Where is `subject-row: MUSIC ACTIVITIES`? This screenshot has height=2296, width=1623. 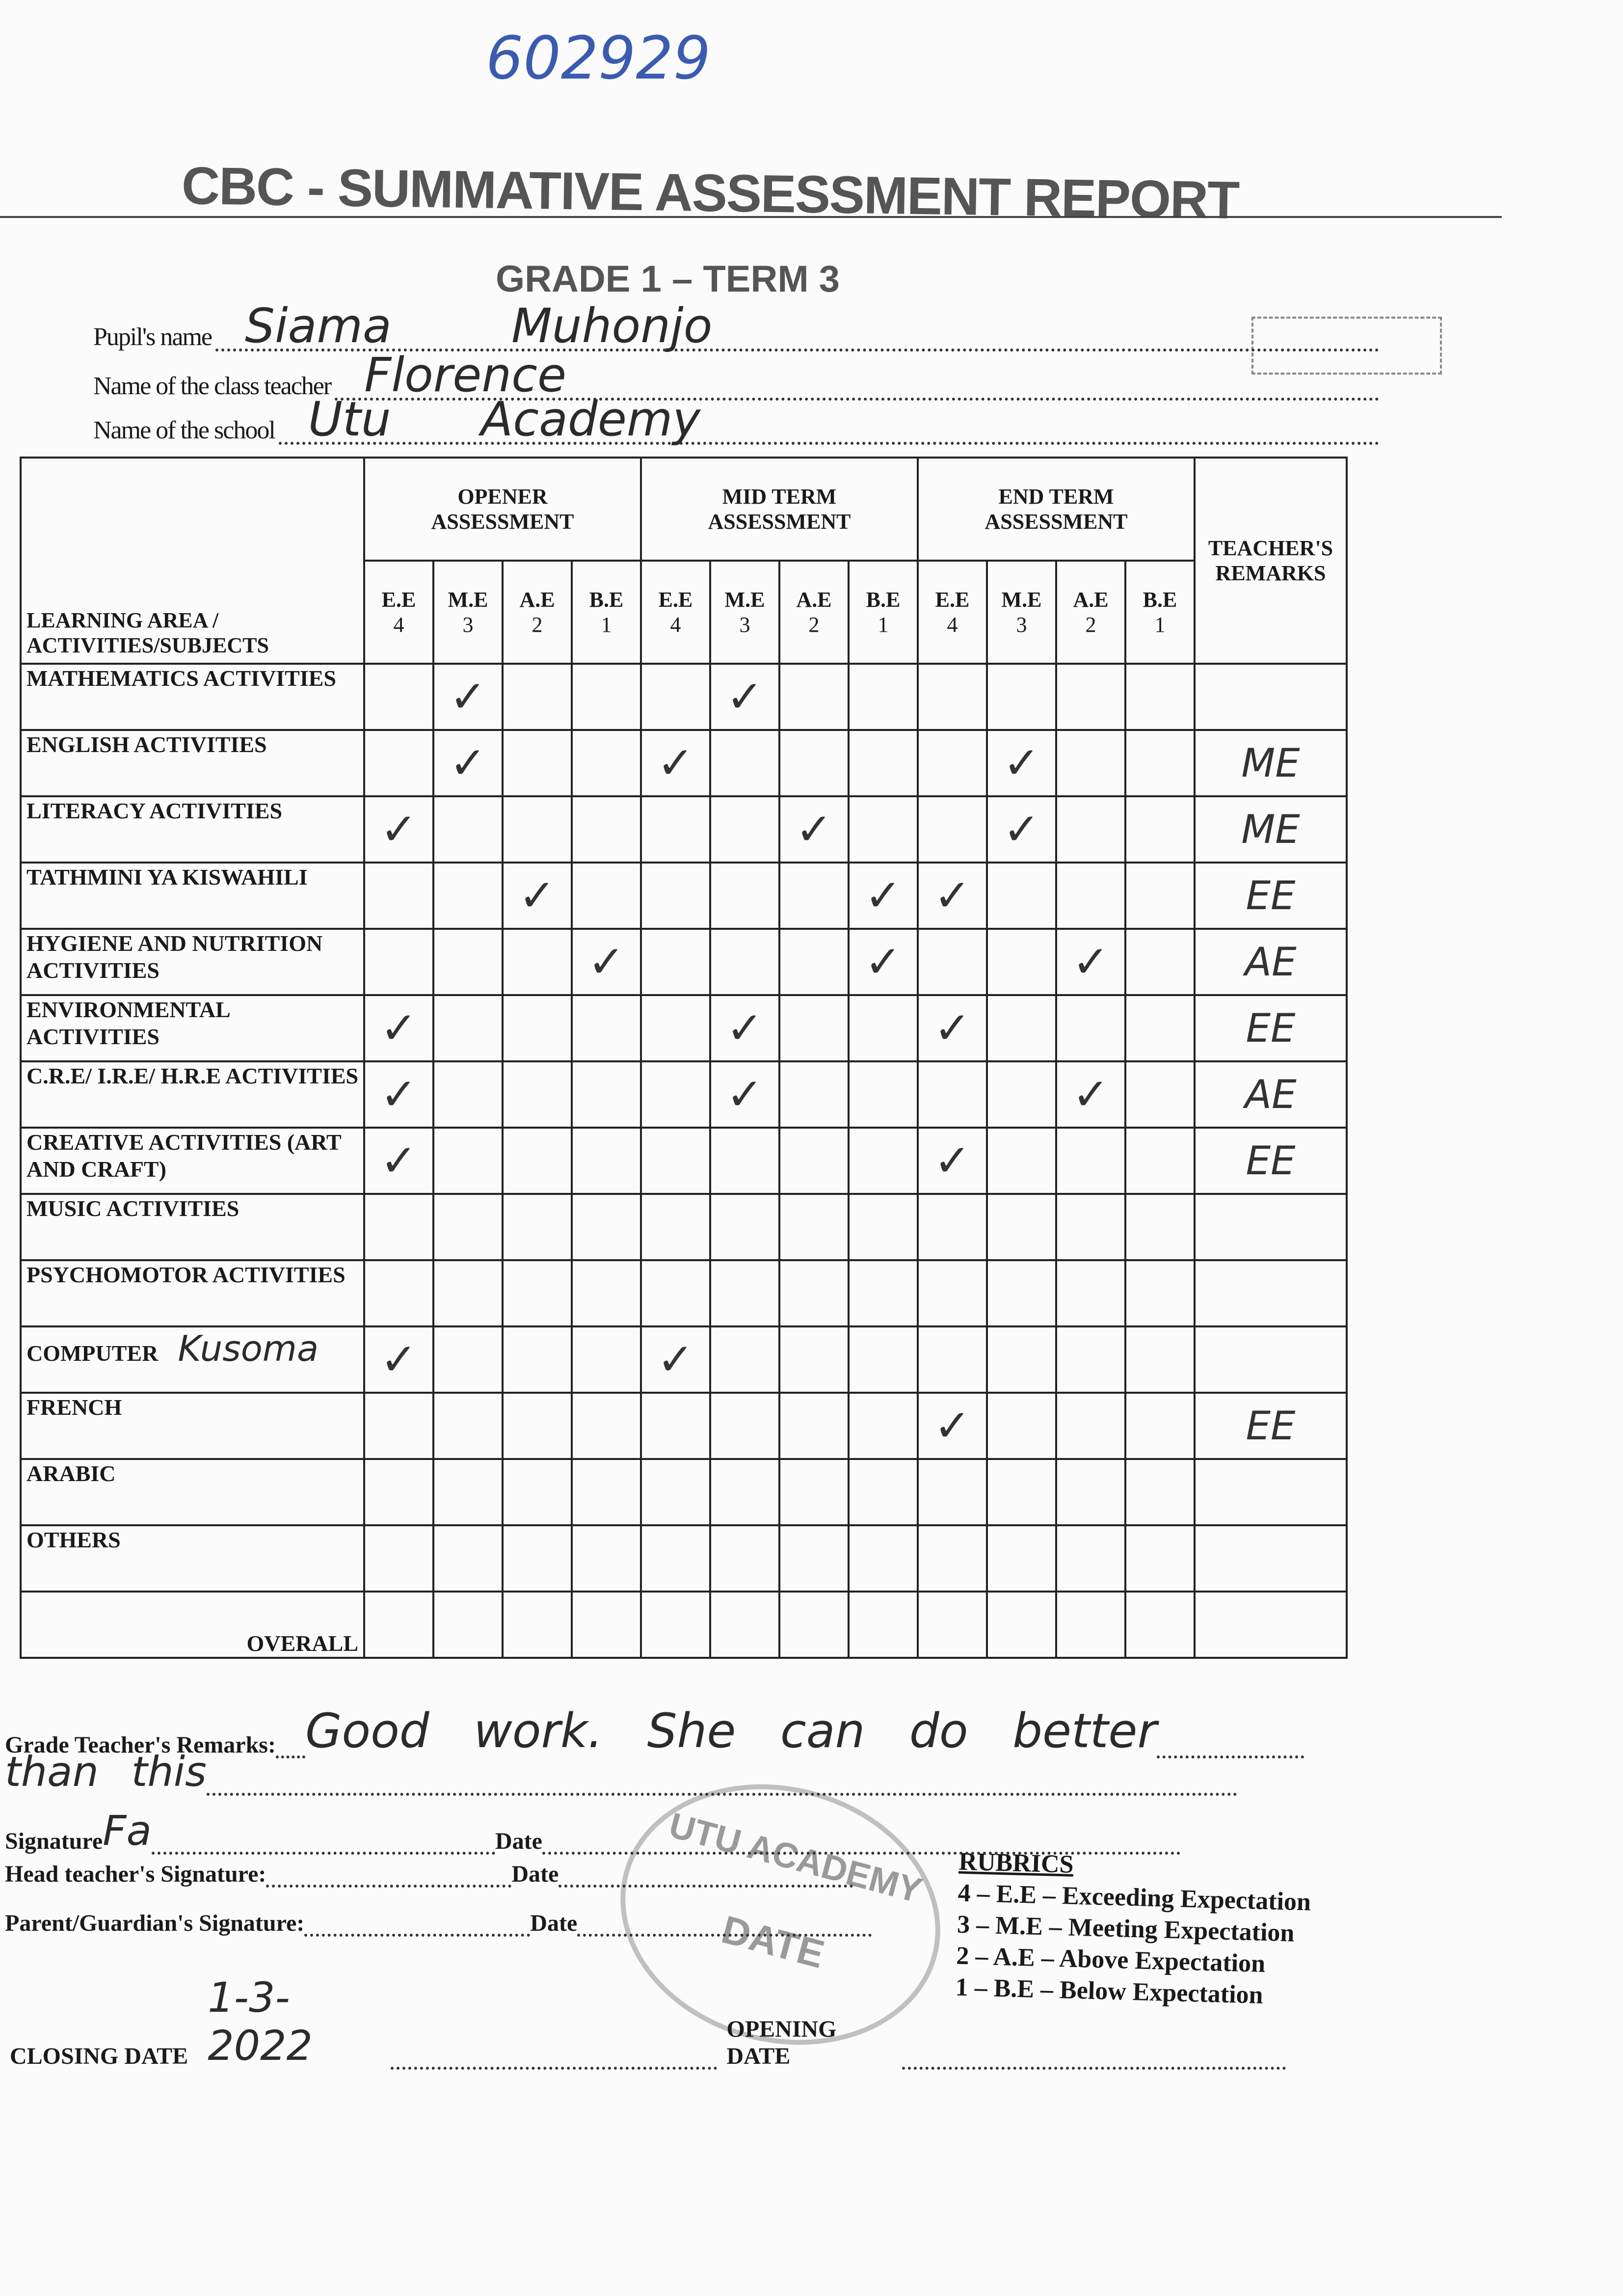
subject-row: MUSIC ACTIVITIES is located at coordinates (684, 1227).